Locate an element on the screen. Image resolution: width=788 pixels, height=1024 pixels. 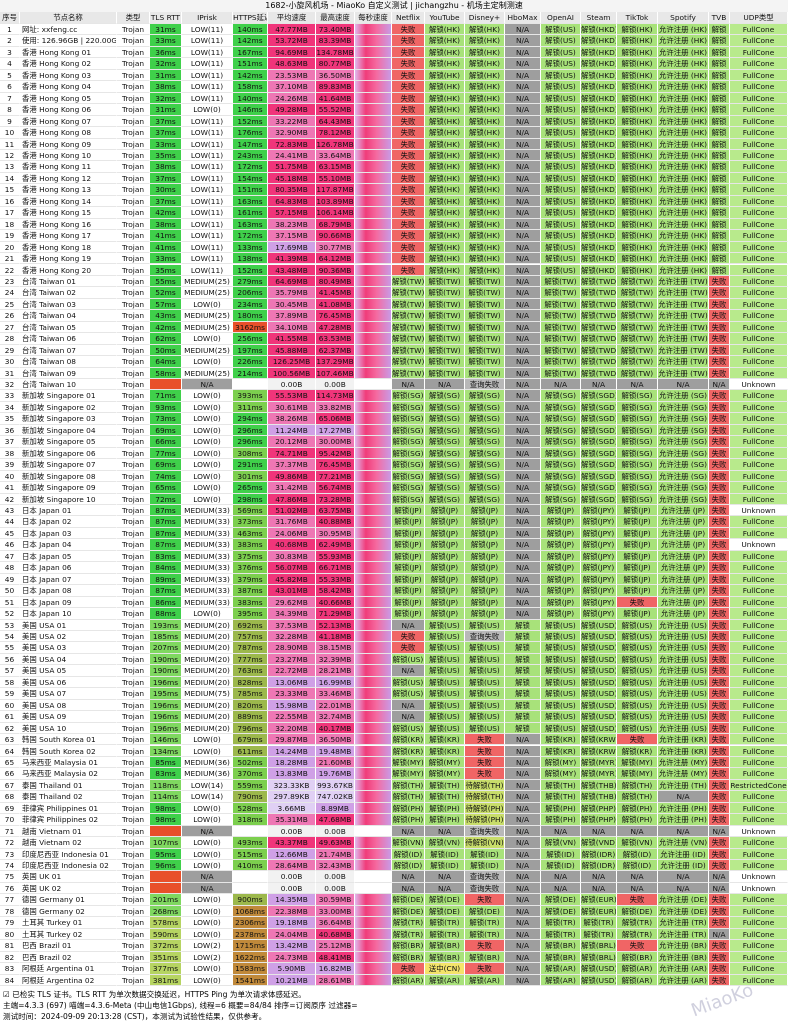
table-cell: 允许注册 (JP) is located at coordinates (683, 568).